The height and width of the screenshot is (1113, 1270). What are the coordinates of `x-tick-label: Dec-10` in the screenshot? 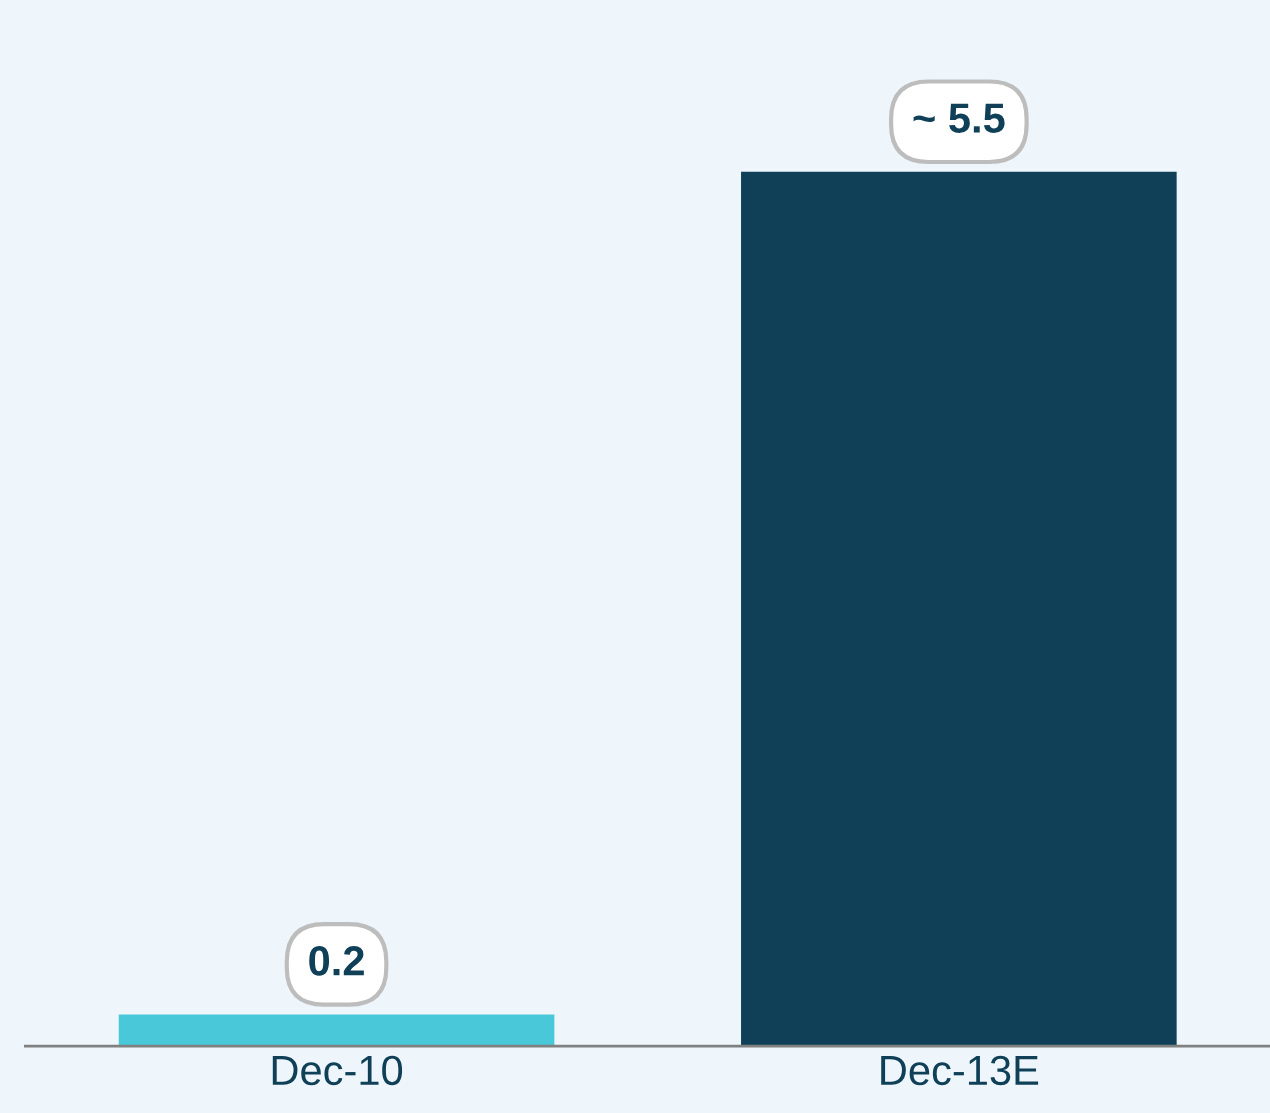 It's located at (337, 1070).